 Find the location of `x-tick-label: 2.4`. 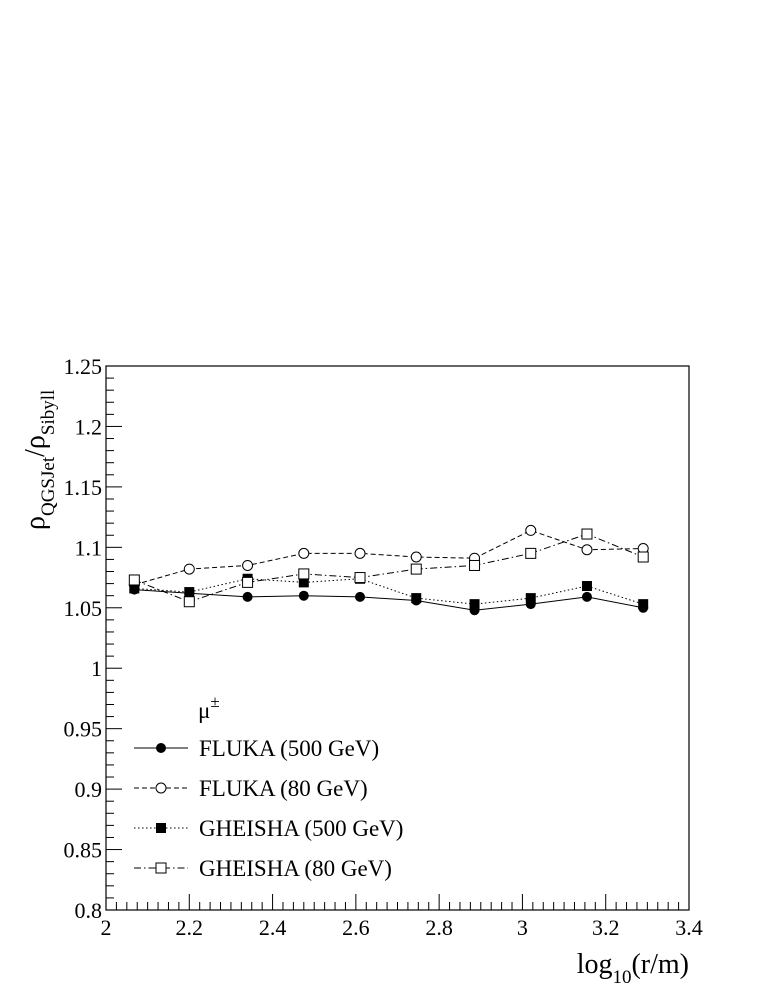

x-tick-label: 2.4 is located at coordinates (273, 927).